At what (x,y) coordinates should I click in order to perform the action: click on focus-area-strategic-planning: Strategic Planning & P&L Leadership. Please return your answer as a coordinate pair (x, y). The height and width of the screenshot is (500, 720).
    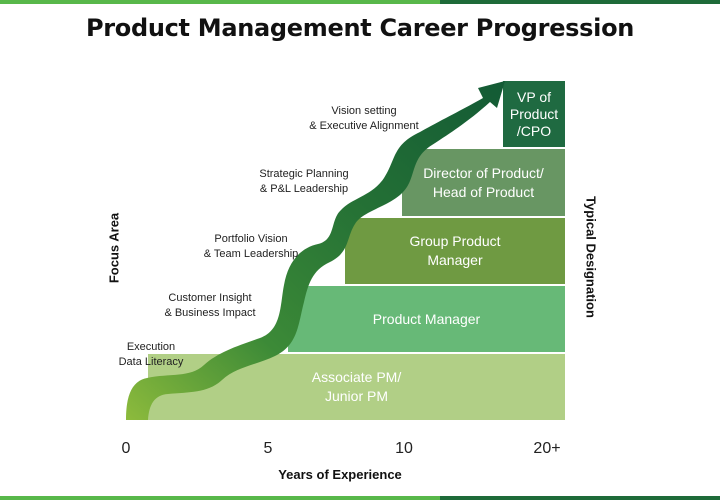
    Looking at the image, I should click on (304, 181).